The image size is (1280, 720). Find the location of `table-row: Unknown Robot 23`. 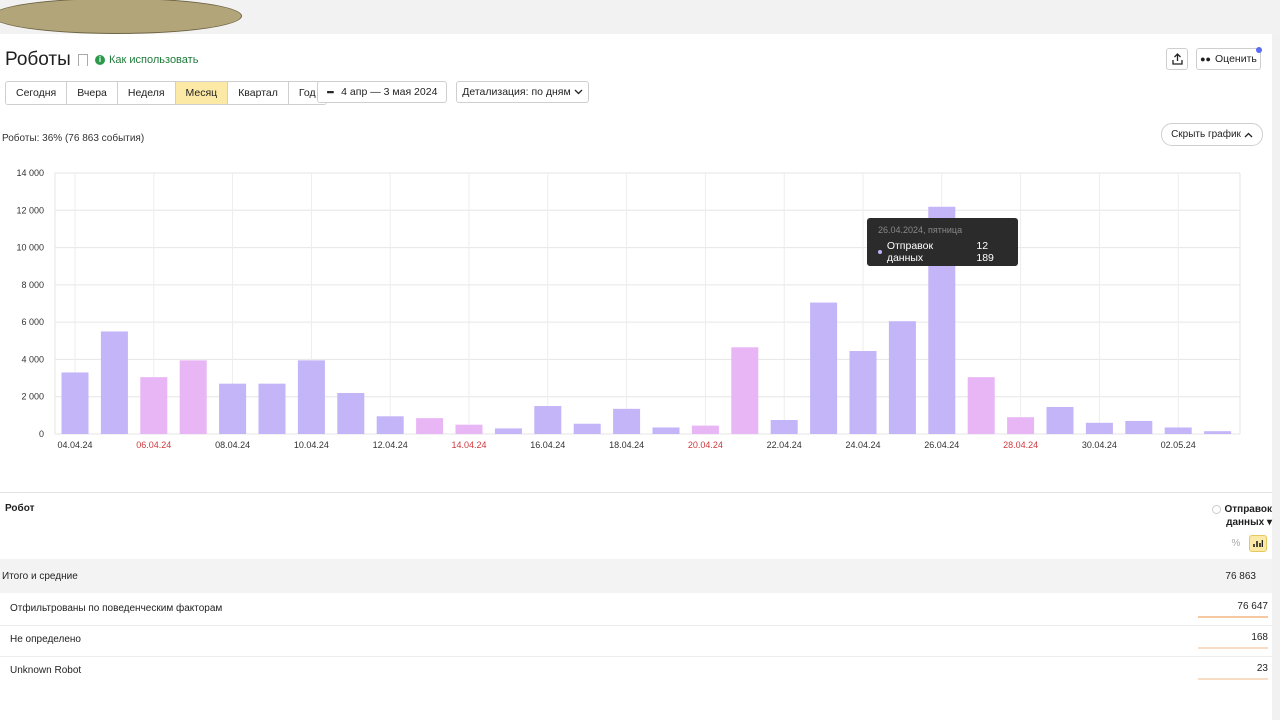

table-row: Unknown Robot 23 is located at coordinates (636, 676).